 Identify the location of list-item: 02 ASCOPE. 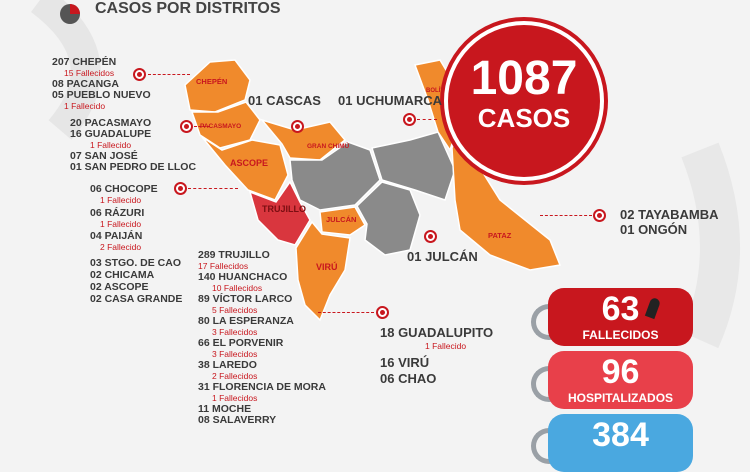
(119, 287).